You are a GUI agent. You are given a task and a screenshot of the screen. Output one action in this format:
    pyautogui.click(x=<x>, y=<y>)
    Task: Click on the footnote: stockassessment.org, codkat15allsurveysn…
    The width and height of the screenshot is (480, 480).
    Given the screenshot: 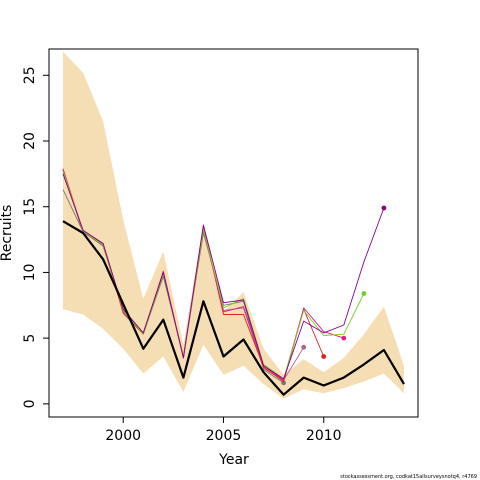 What is the action you would take?
    pyautogui.click(x=408, y=477)
    